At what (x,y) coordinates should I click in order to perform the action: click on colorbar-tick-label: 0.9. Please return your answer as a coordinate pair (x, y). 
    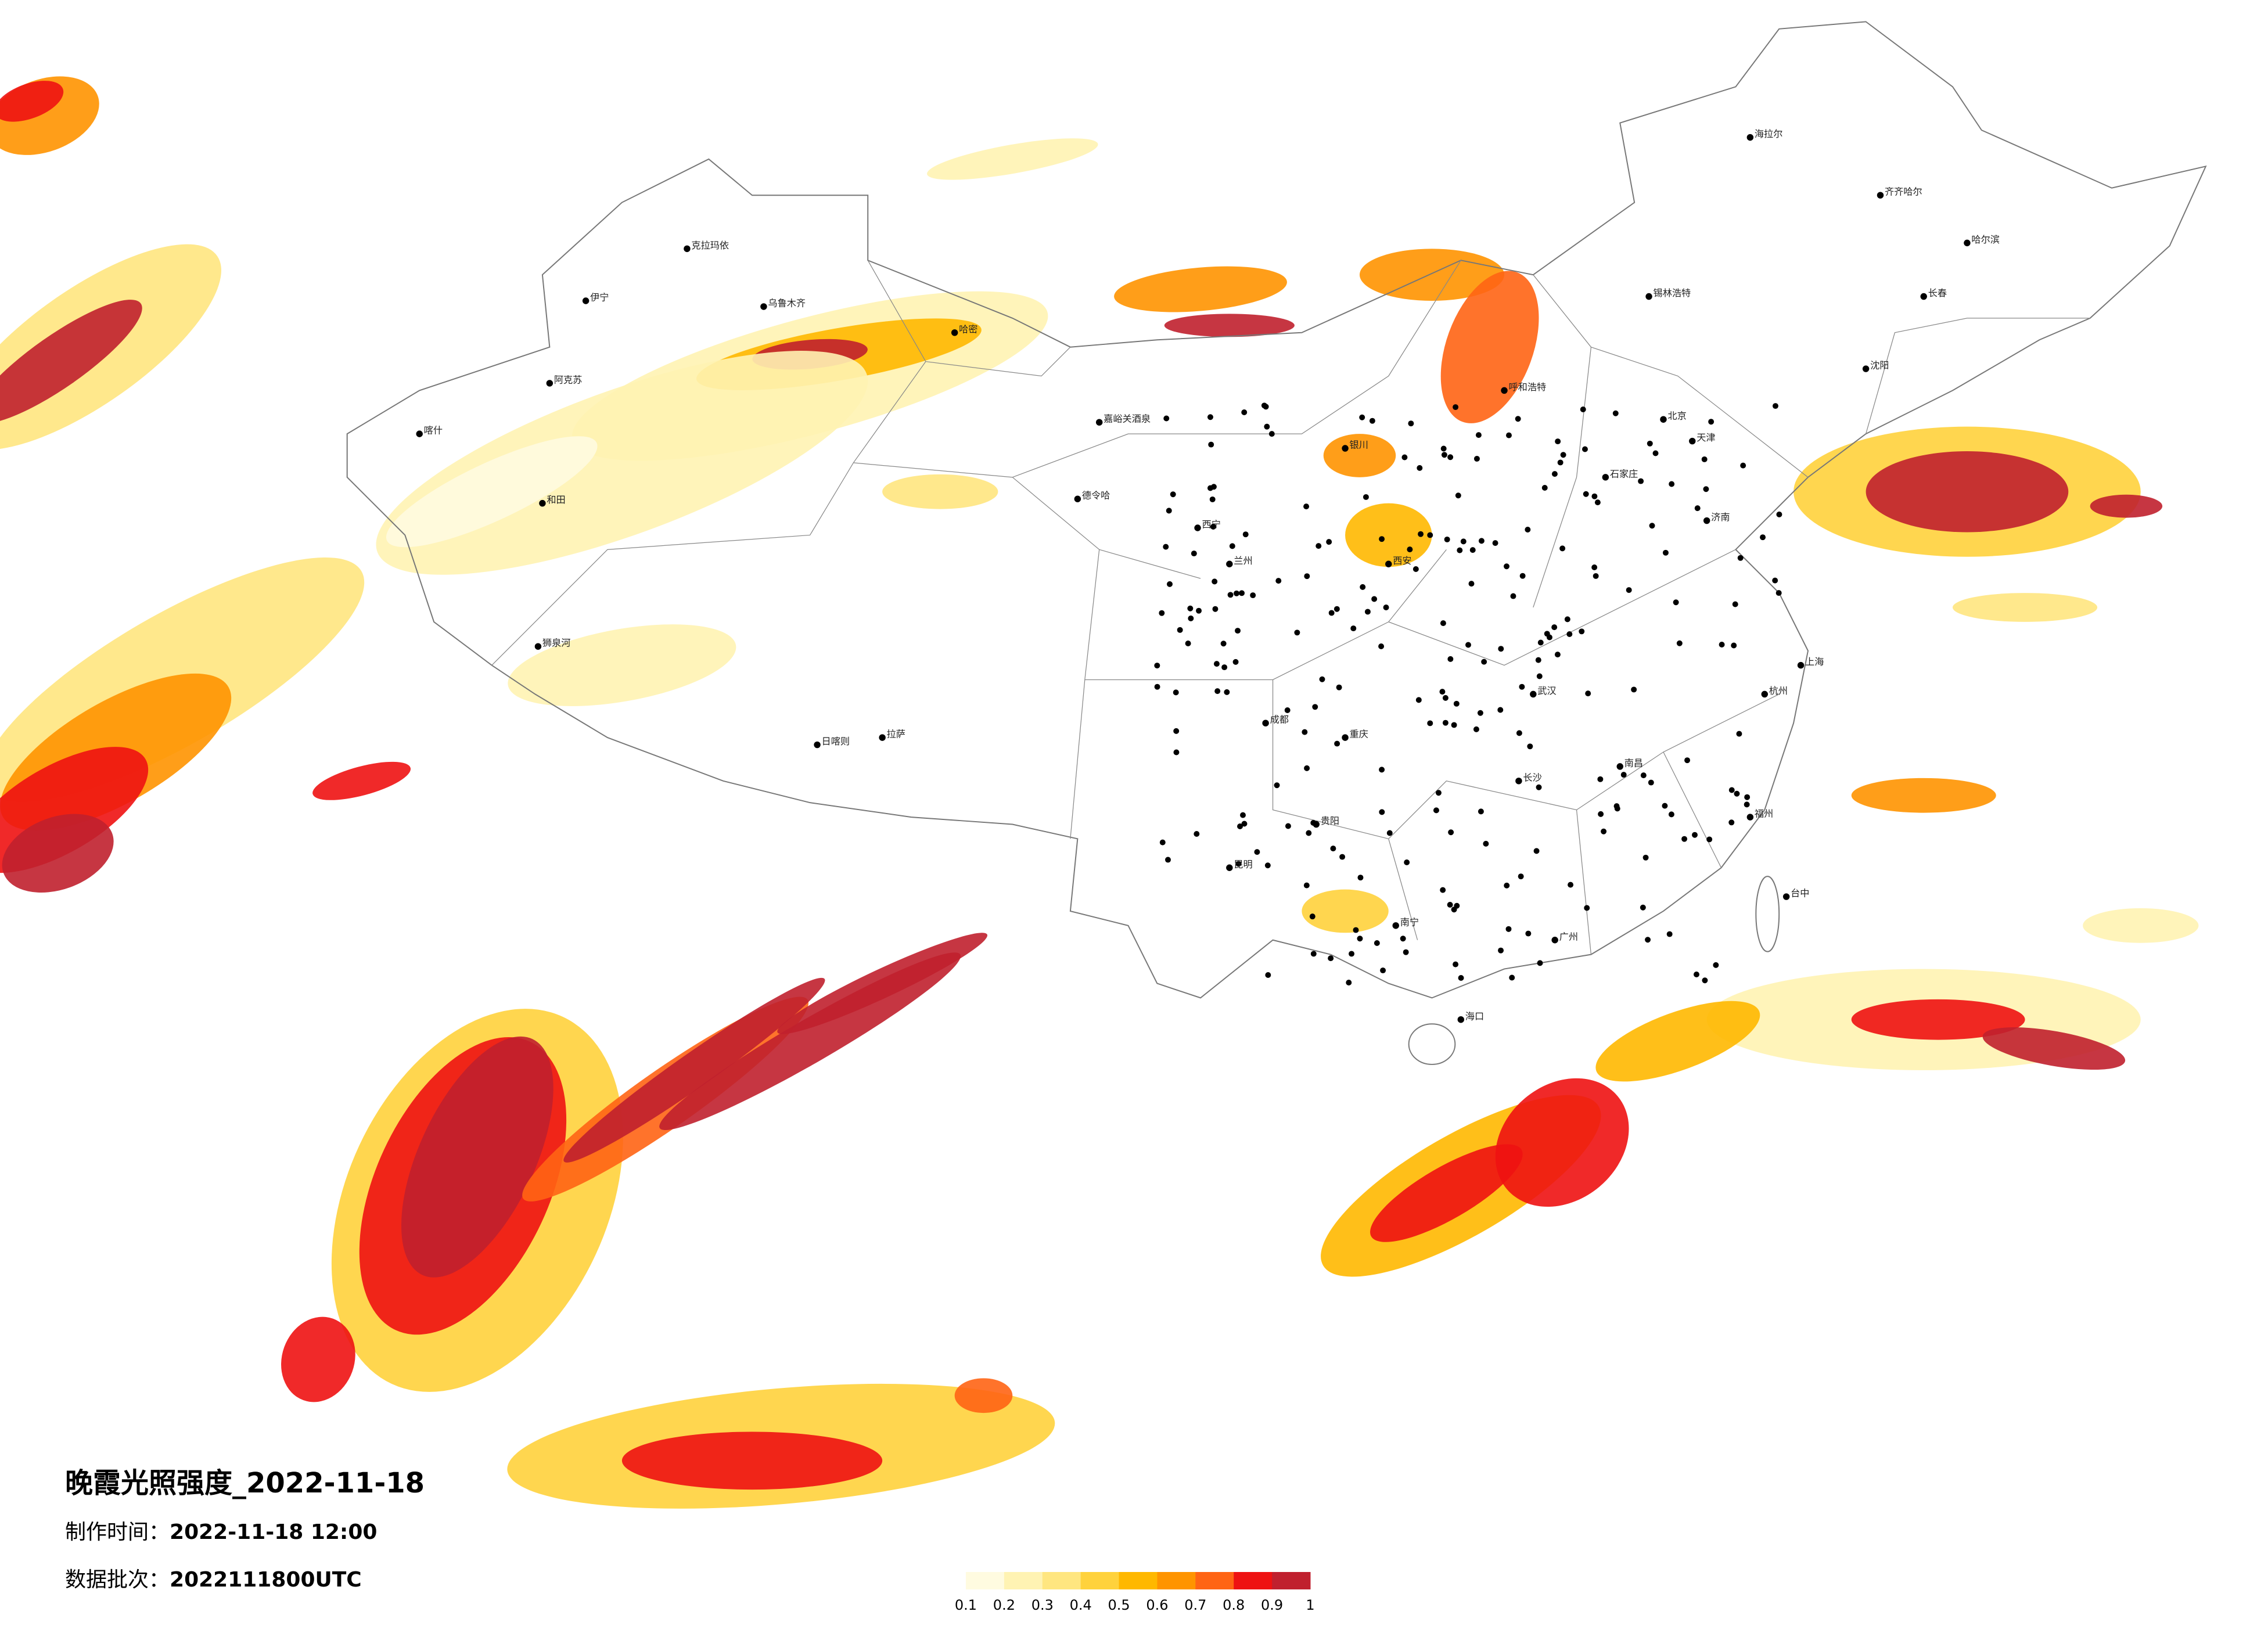
    Looking at the image, I should click on (1272, 1605).